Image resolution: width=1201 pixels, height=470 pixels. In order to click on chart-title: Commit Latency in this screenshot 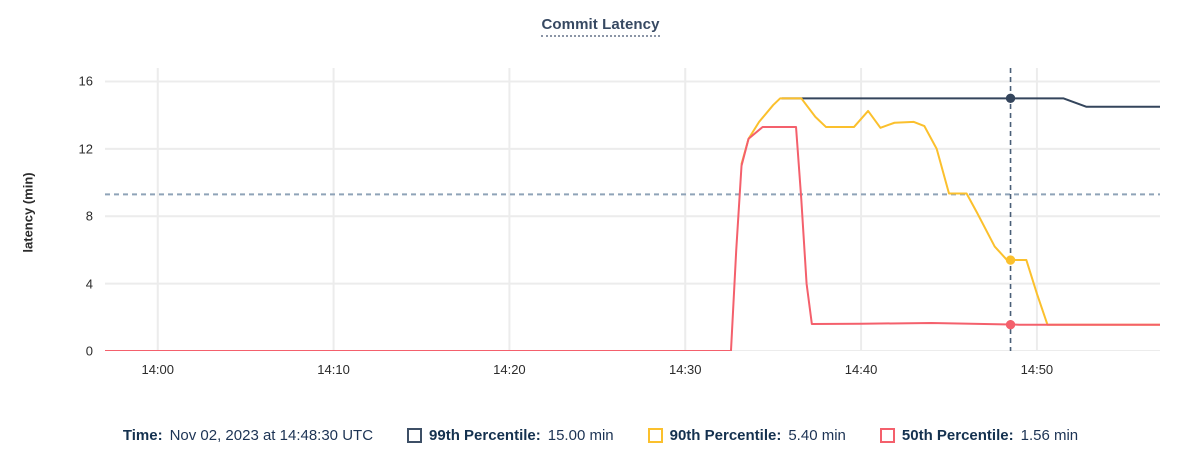, I will do `click(600, 26)`.